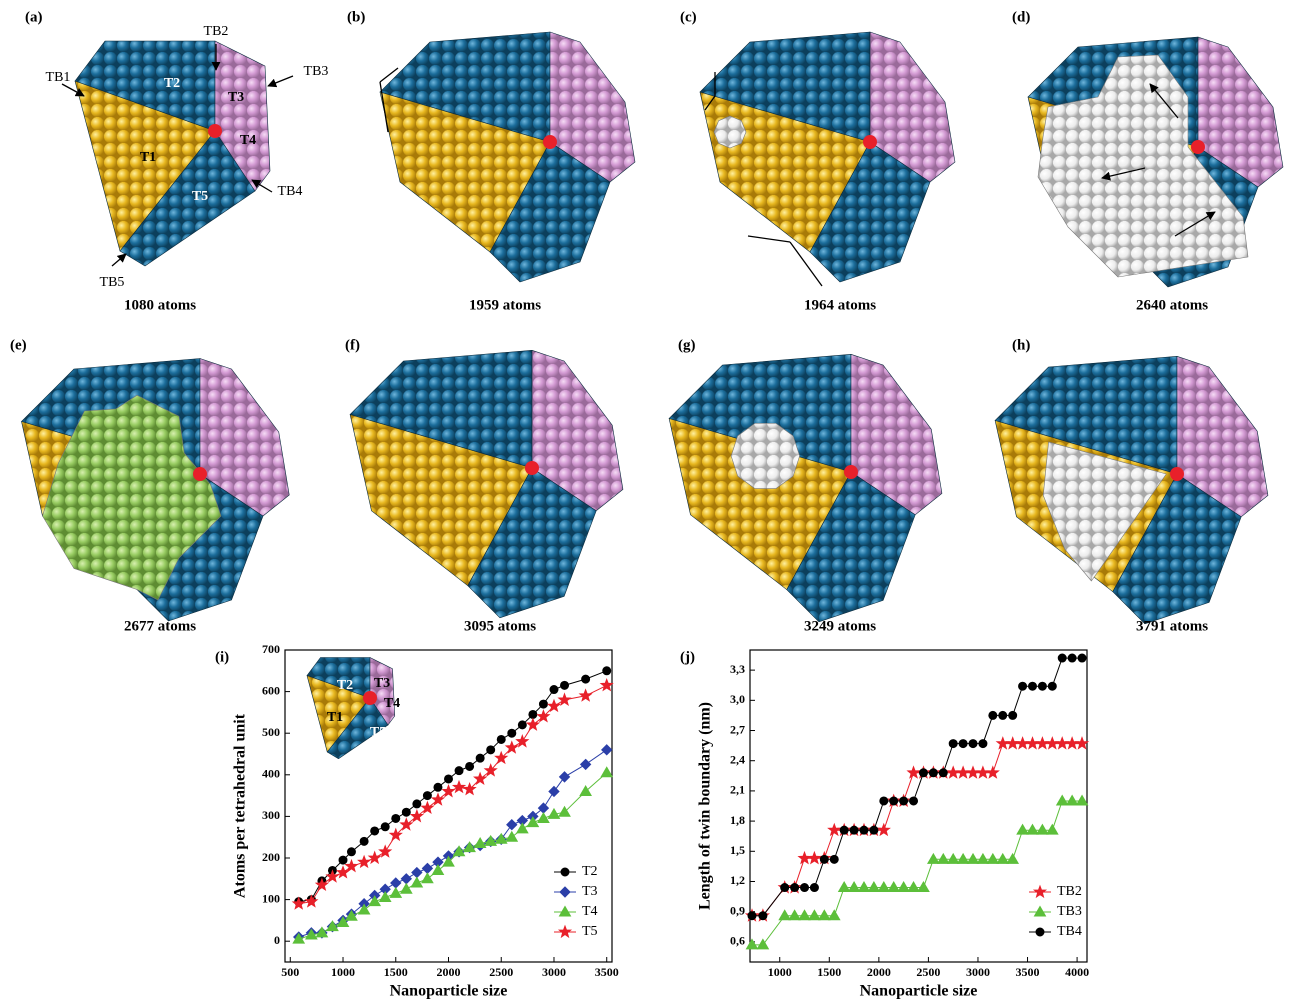  Describe the element at coordinates (290, 972) in the screenshot. I see `x-tick-label: 500` at that location.